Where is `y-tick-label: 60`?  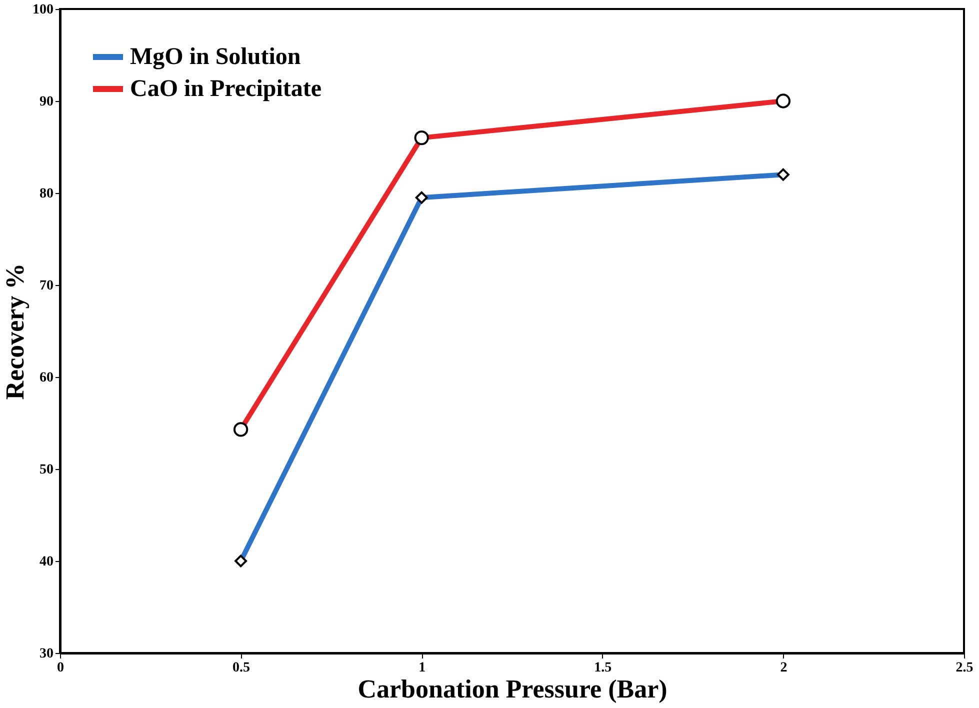
y-tick-label: 60 is located at coordinates (47, 378).